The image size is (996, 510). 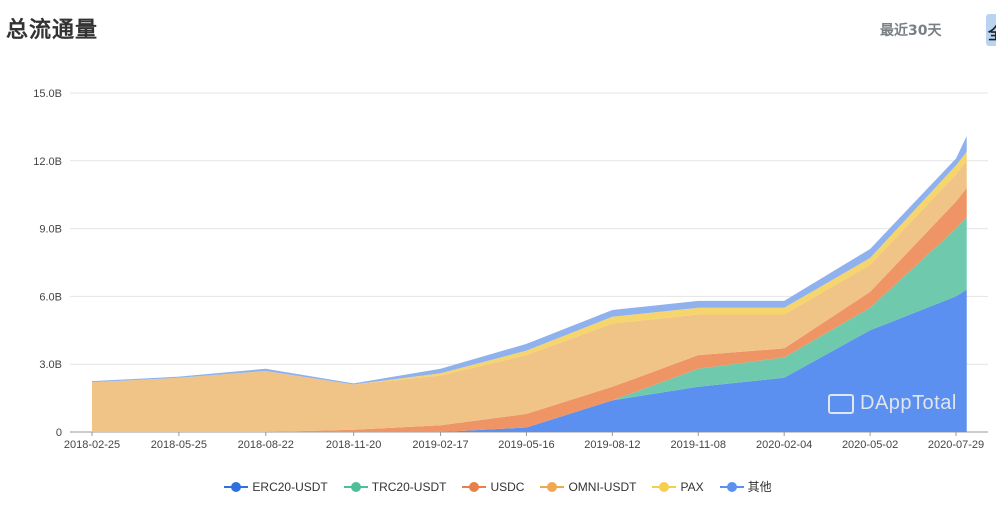 I want to click on x-tick-label: 2019-11-08, so click(x=698, y=445).